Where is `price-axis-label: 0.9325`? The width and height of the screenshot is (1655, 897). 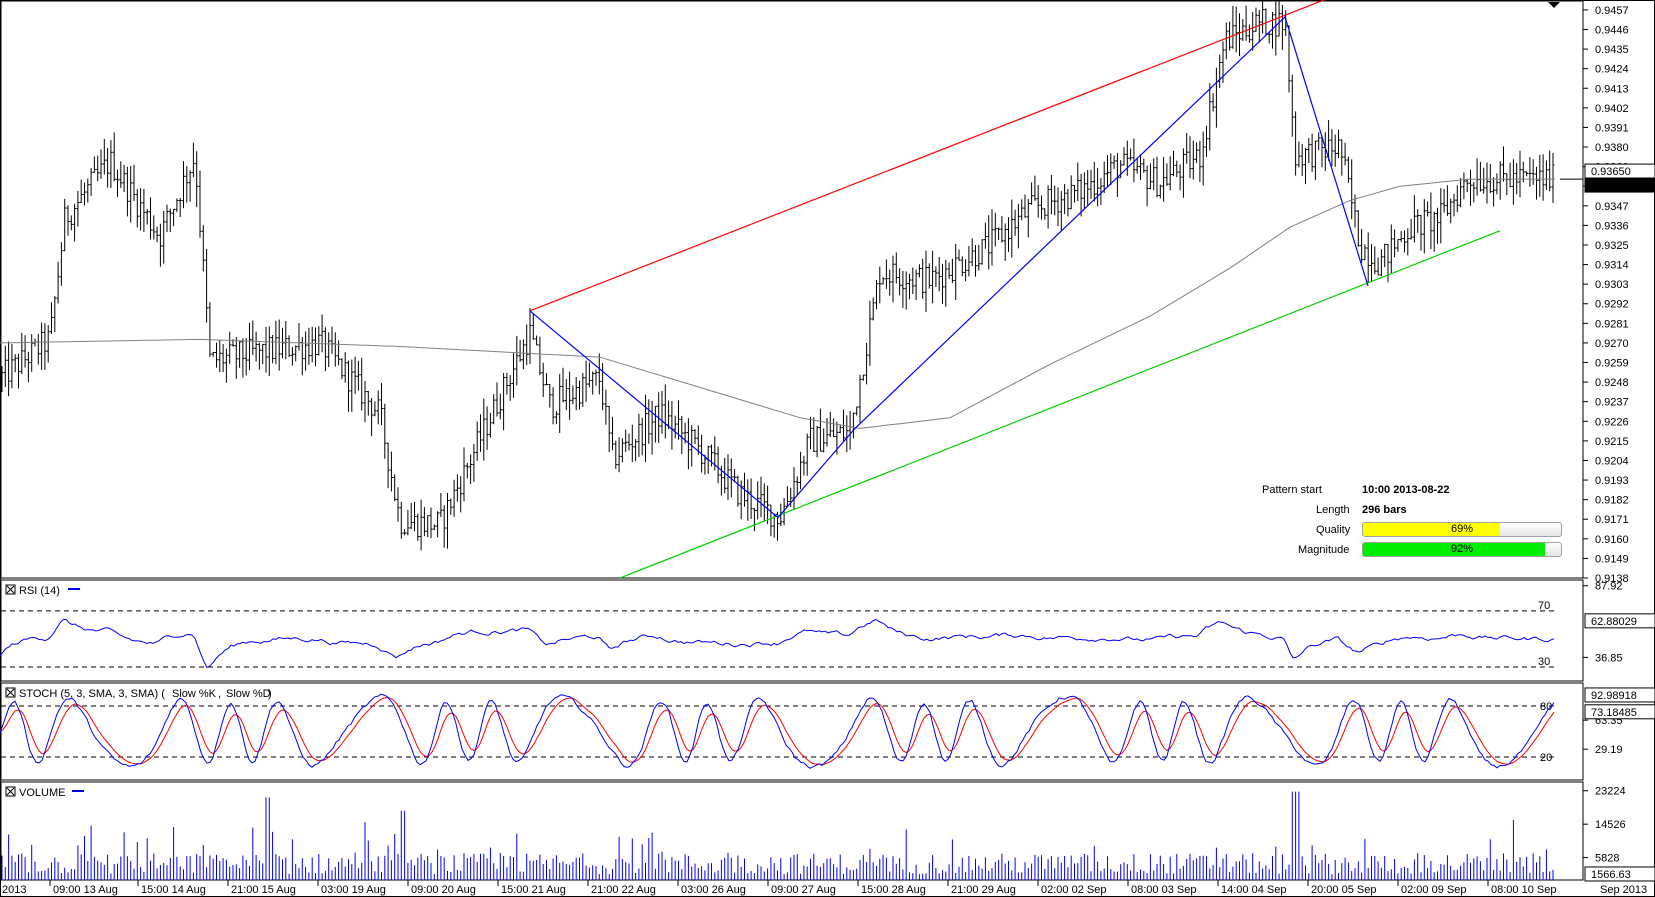 price-axis-label: 0.9325 is located at coordinates (1612, 246).